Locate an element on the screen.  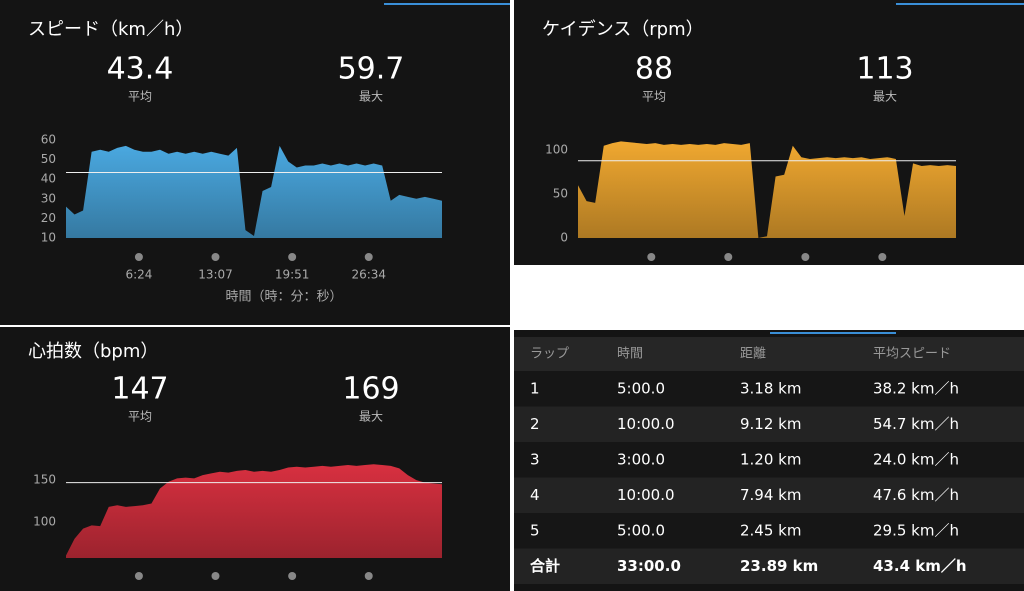
stat-value: 113 is located at coordinates (884, 69).